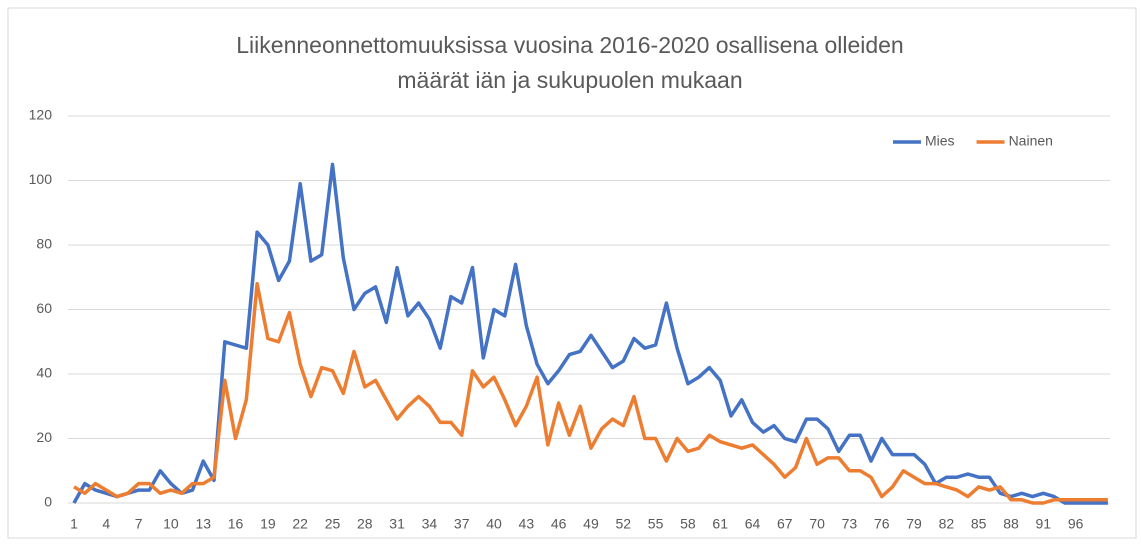 This screenshot has height=546, width=1141. What do you see at coordinates (494, 524) in the screenshot?
I see `x-tick-label: 40` at bounding box center [494, 524].